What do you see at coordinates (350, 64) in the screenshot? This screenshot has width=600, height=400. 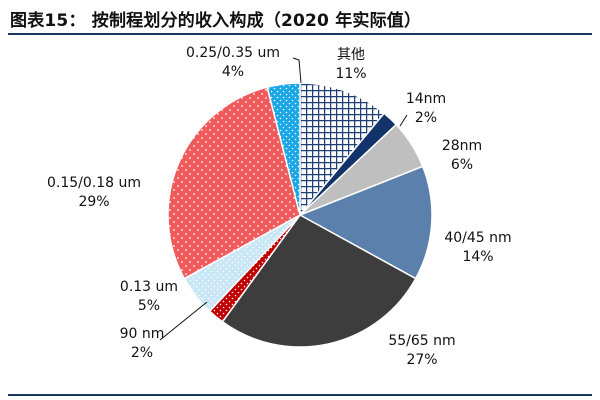 I see `slice-label-other: 其他 11%` at bounding box center [350, 64].